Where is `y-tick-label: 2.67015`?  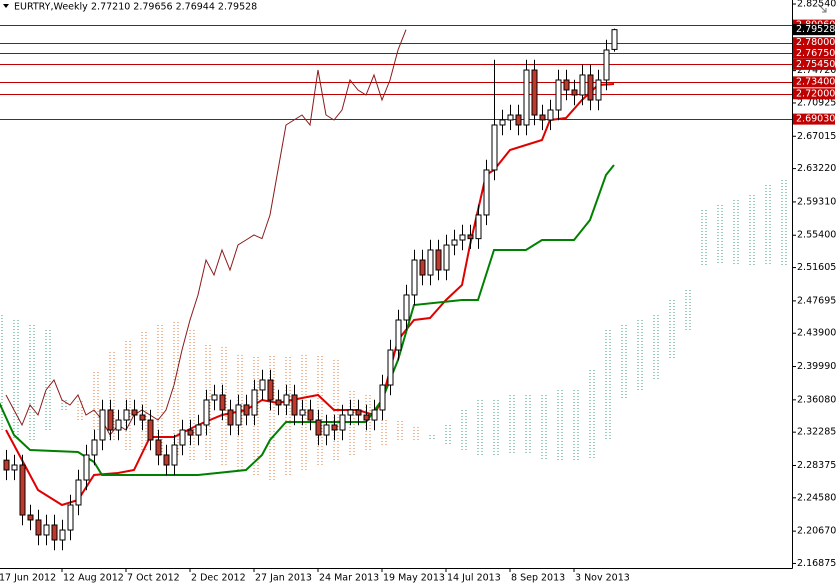
y-tick-label: 2.67015 is located at coordinates (816, 136).